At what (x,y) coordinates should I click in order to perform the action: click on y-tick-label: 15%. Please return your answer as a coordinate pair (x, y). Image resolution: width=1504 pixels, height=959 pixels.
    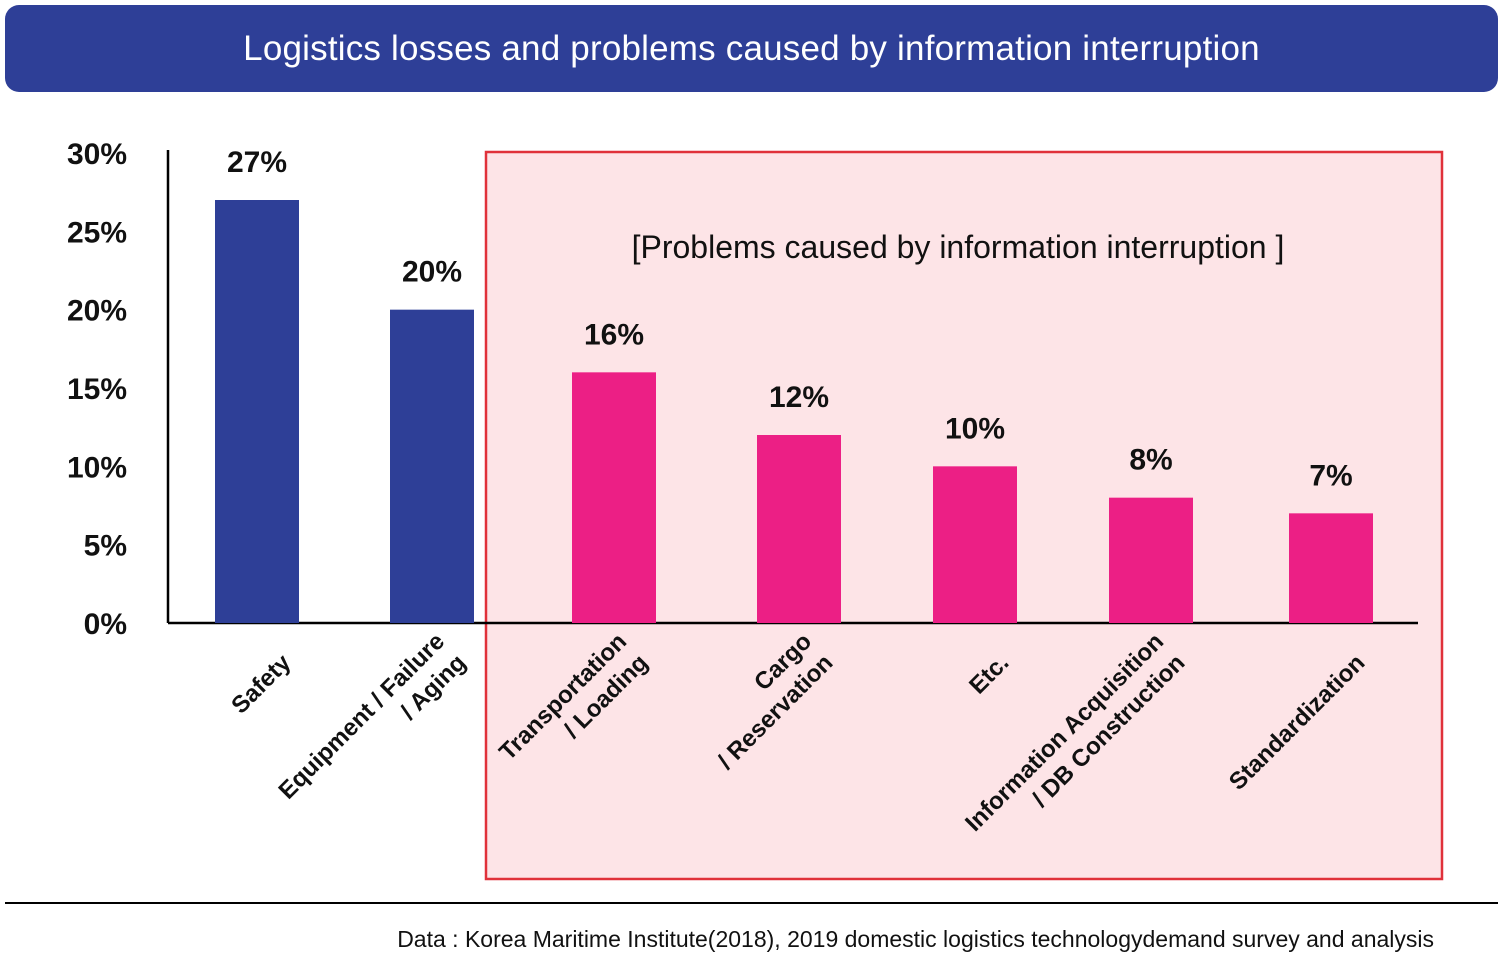
    Looking at the image, I should click on (97, 389).